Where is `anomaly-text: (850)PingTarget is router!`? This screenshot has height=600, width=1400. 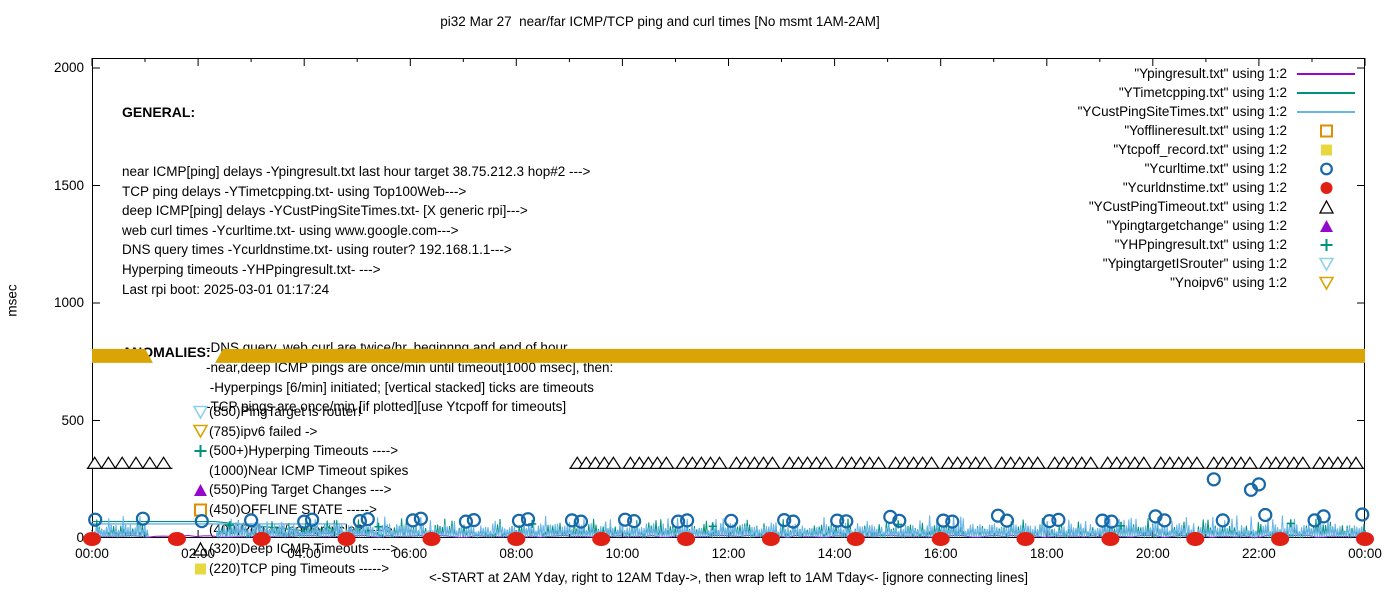 anomaly-text: (850)PingTarget is router! is located at coordinates (285, 411).